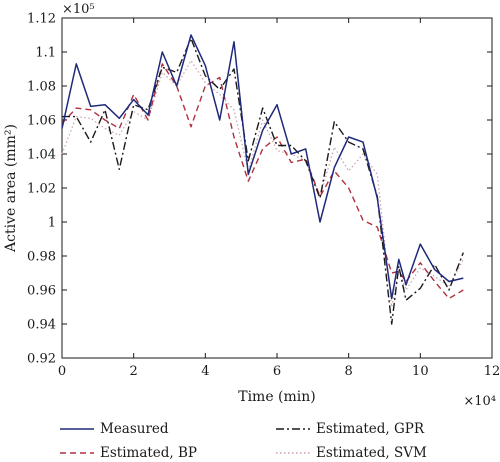  I want to click on x-tick-label: 0, so click(62, 371).